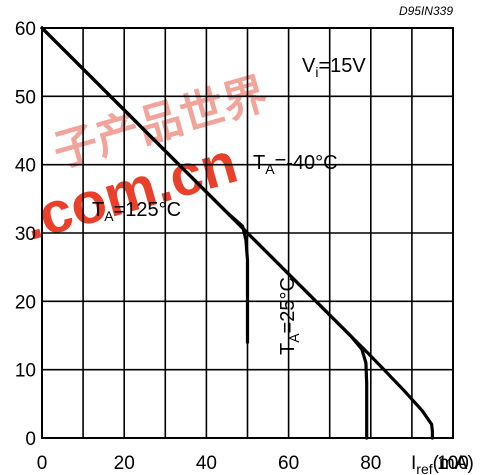 This screenshot has width=493, height=475. What do you see at coordinates (288, 463) in the screenshot?
I see `x-tick-label: 60` at bounding box center [288, 463].